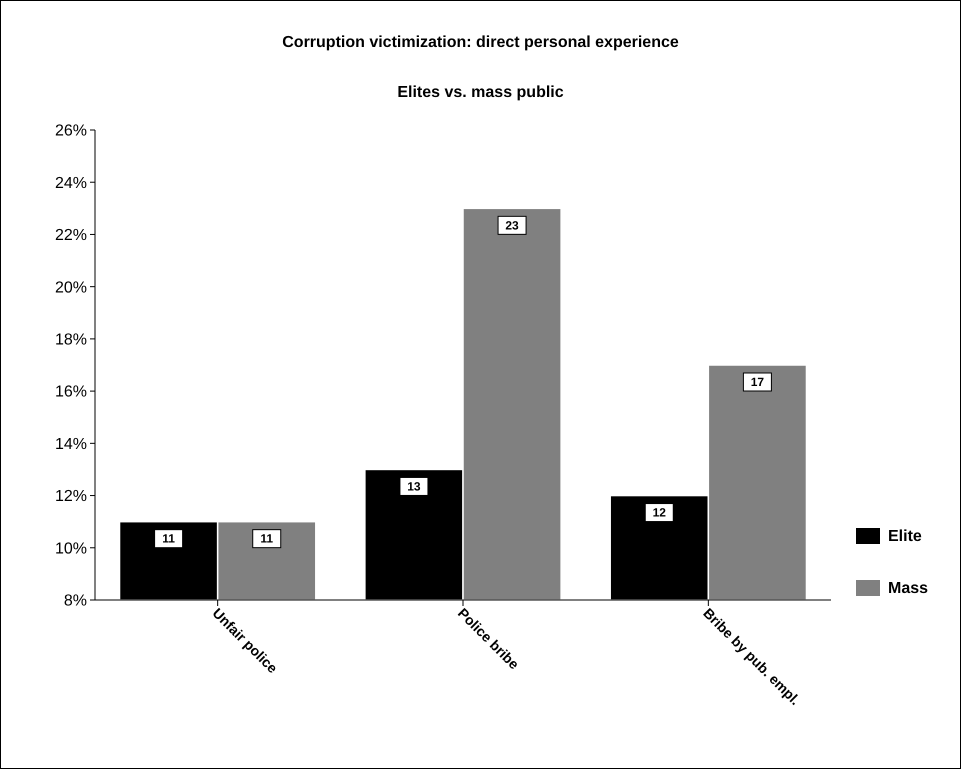  What do you see at coordinates (512, 225) in the screenshot?
I see `data-label: 23` at bounding box center [512, 225].